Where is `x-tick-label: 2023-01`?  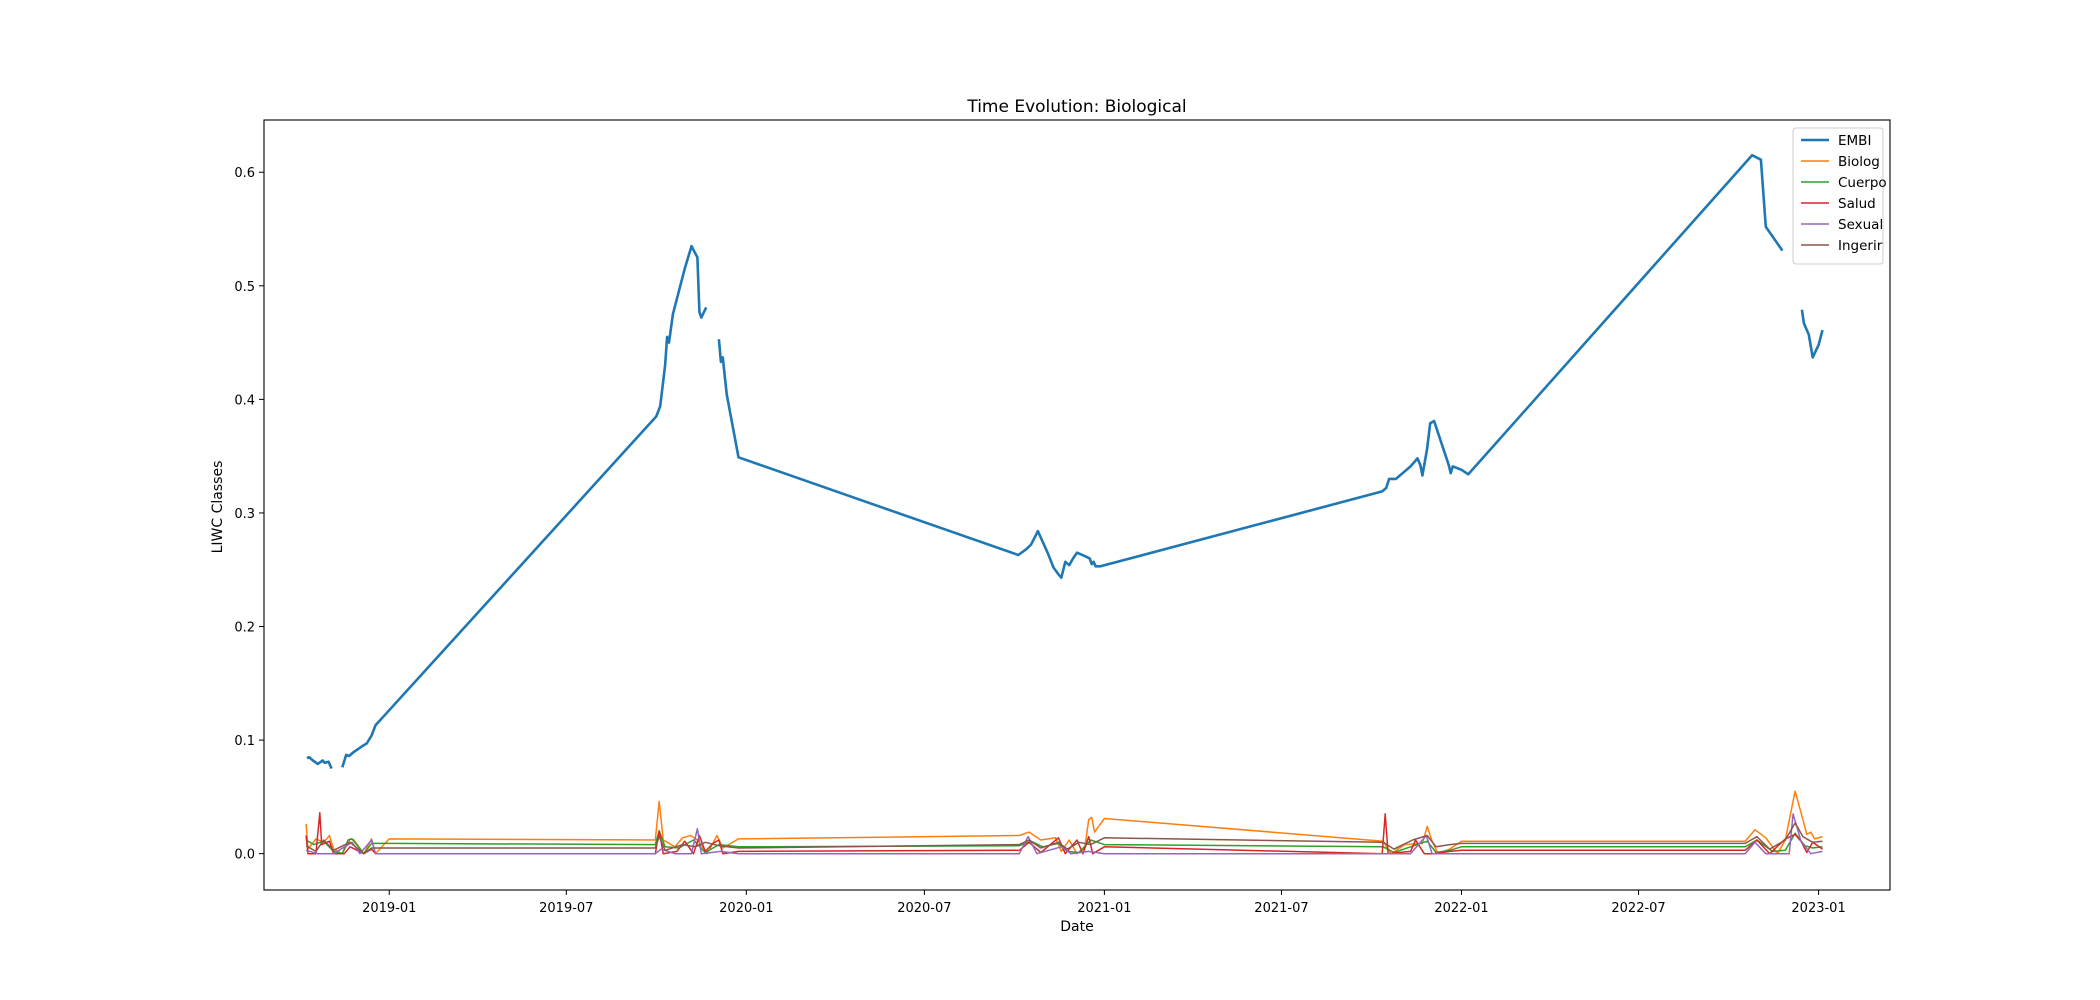
x-tick-label: 2023-01 is located at coordinates (1818, 908).